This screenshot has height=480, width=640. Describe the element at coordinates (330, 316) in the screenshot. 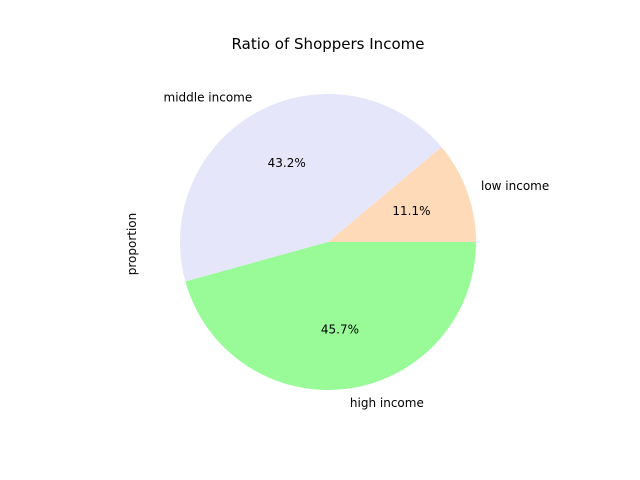

I see `pie-slice-high-income` at that location.